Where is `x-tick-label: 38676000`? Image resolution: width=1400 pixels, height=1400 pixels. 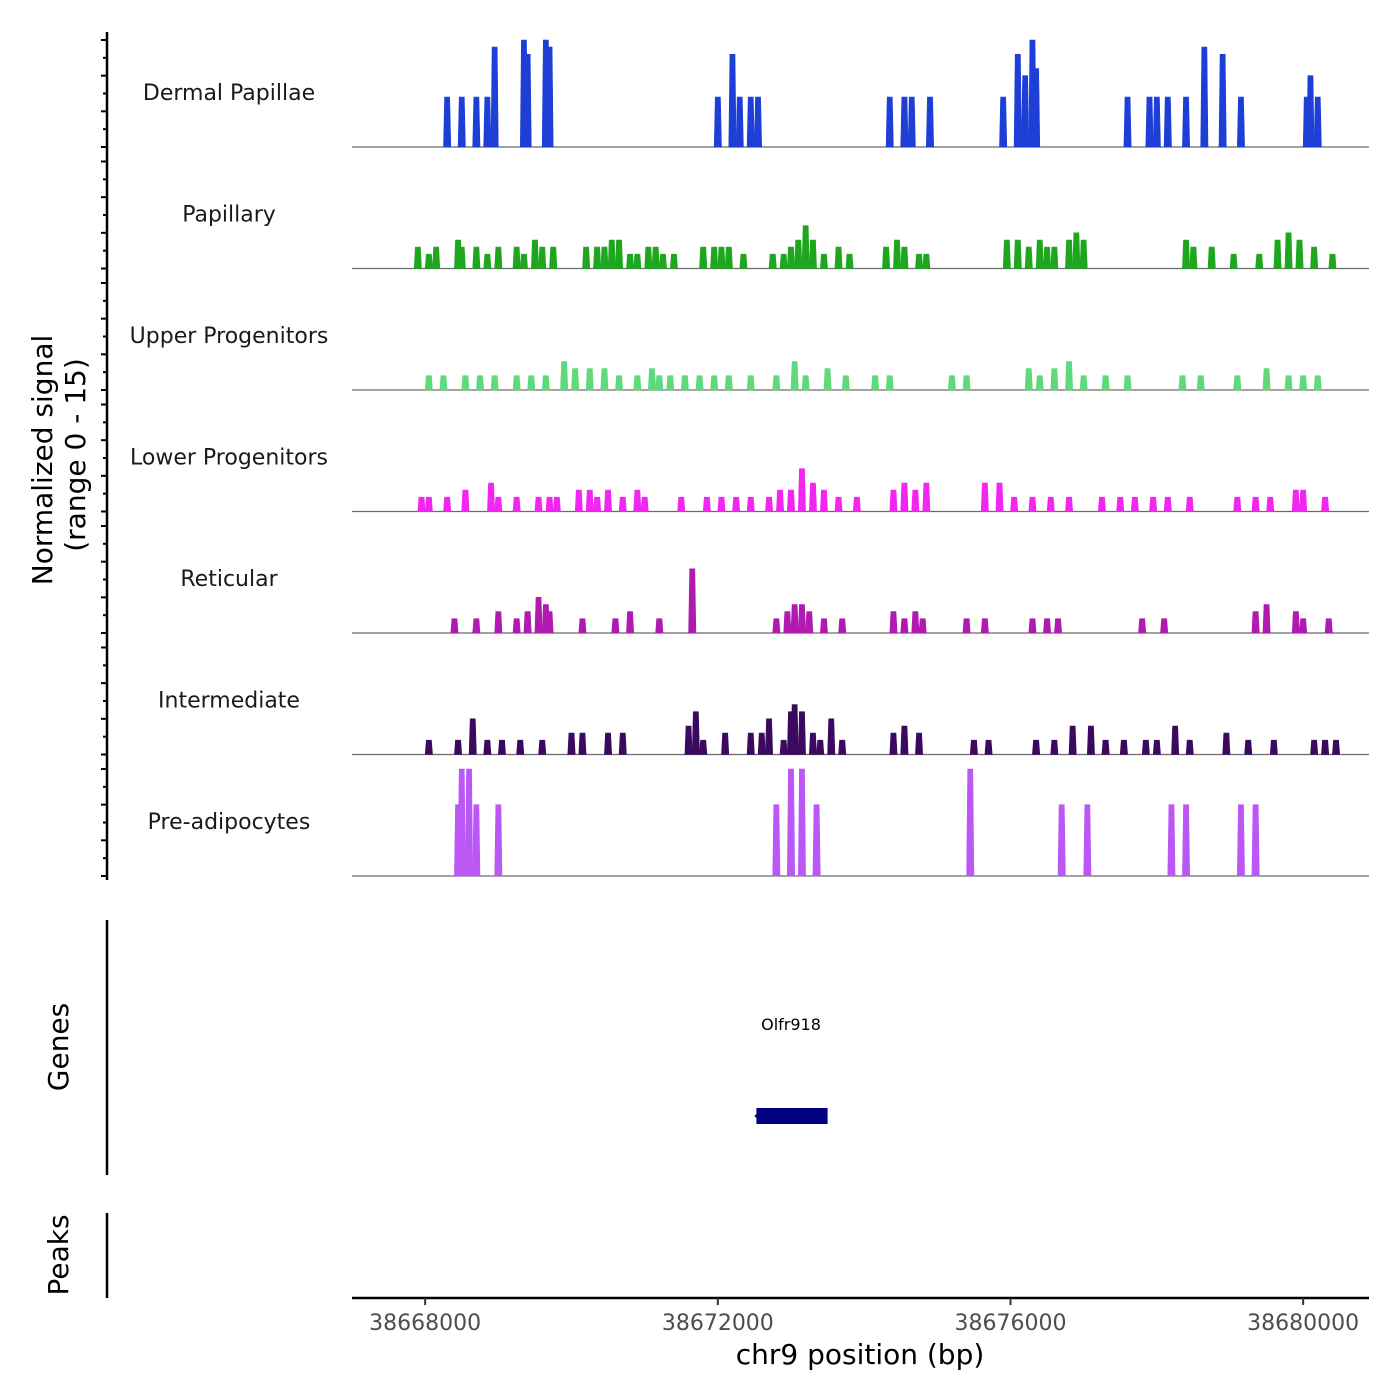
x-tick-label: 38676000 is located at coordinates (1010, 1323).